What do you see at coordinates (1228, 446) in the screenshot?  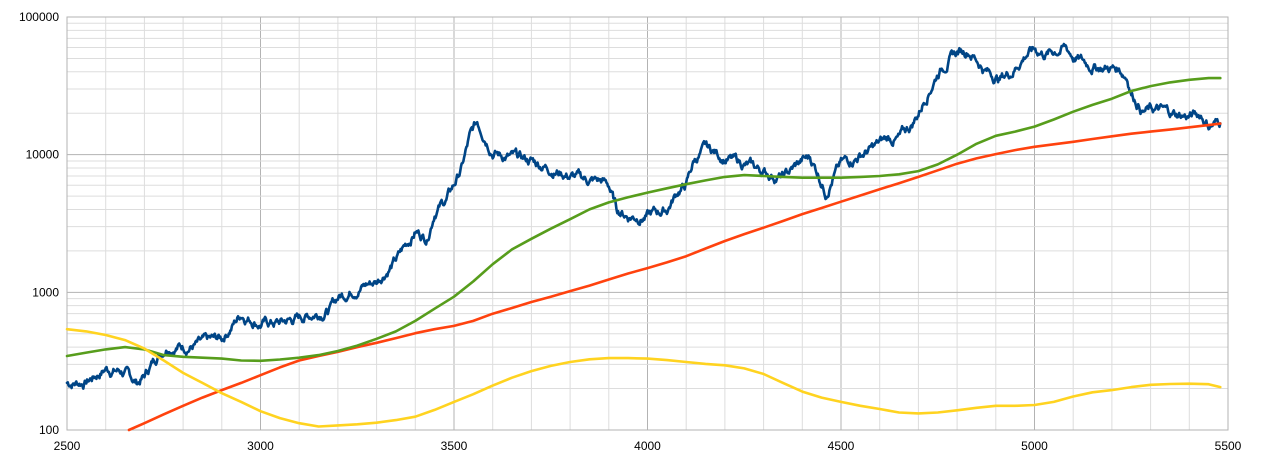 I see `x-tick-label: 5500` at bounding box center [1228, 446].